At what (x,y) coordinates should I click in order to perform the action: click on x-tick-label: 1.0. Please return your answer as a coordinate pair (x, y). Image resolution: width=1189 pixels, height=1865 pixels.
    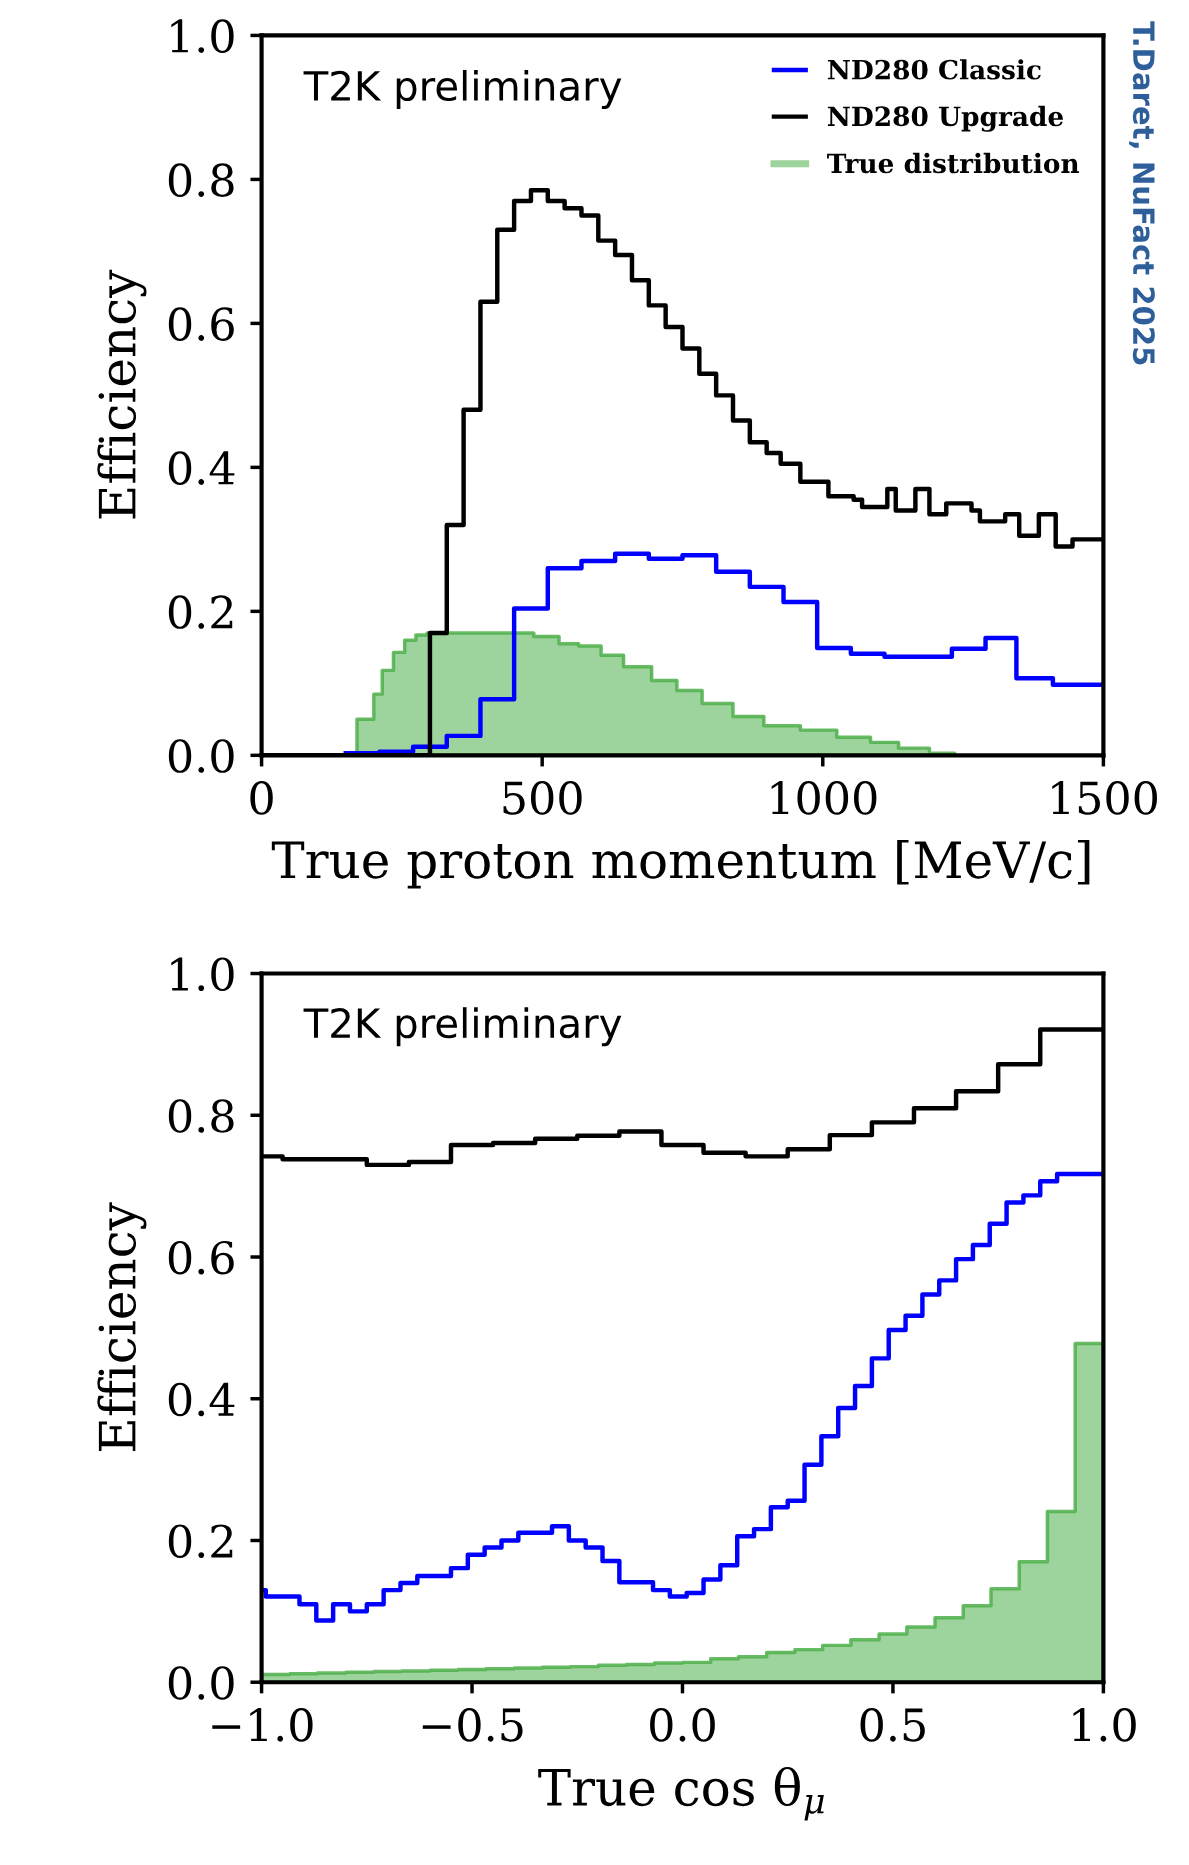
    Looking at the image, I should click on (1104, 1725).